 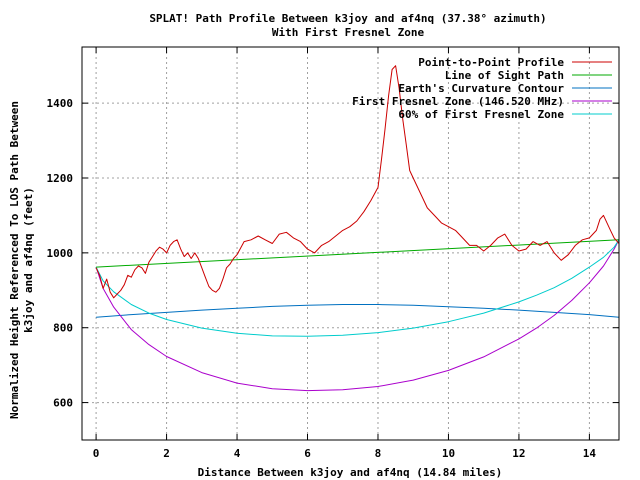 What do you see at coordinates (237, 453) in the screenshot?
I see `x-tick-label: 4` at bounding box center [237, 453].